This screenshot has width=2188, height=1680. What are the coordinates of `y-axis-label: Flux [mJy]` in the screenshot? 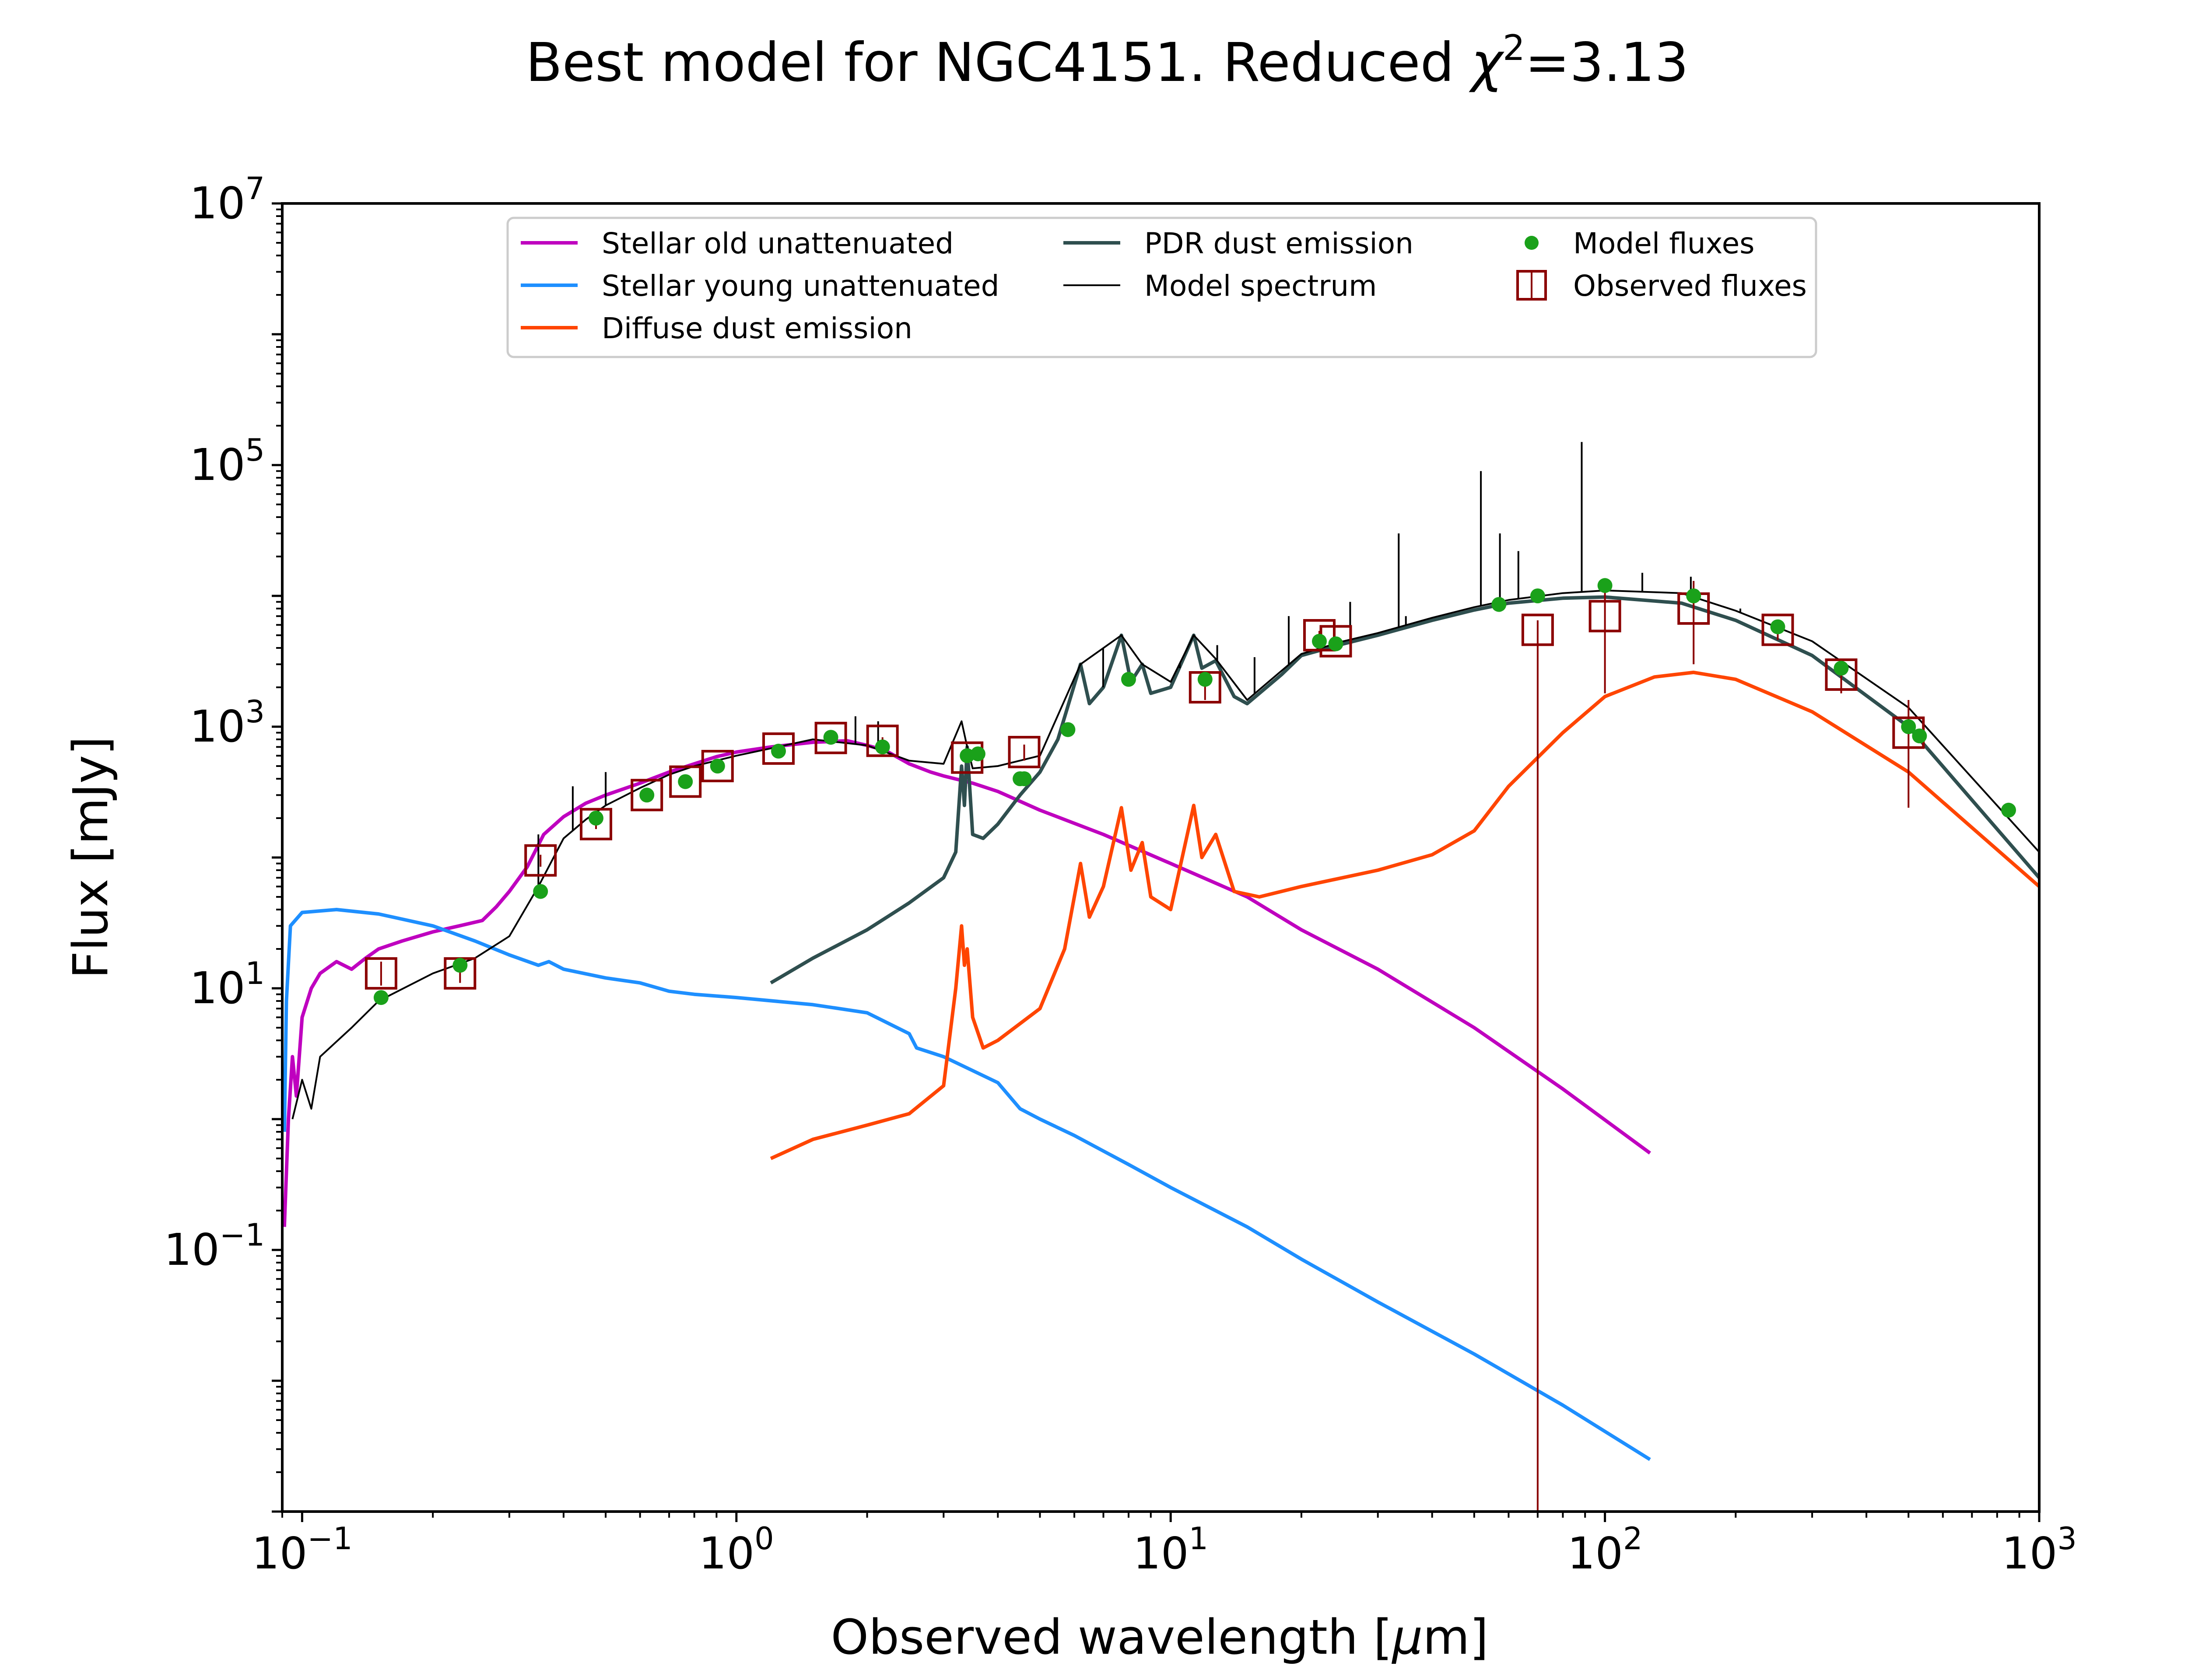 It's located at (91, 857).